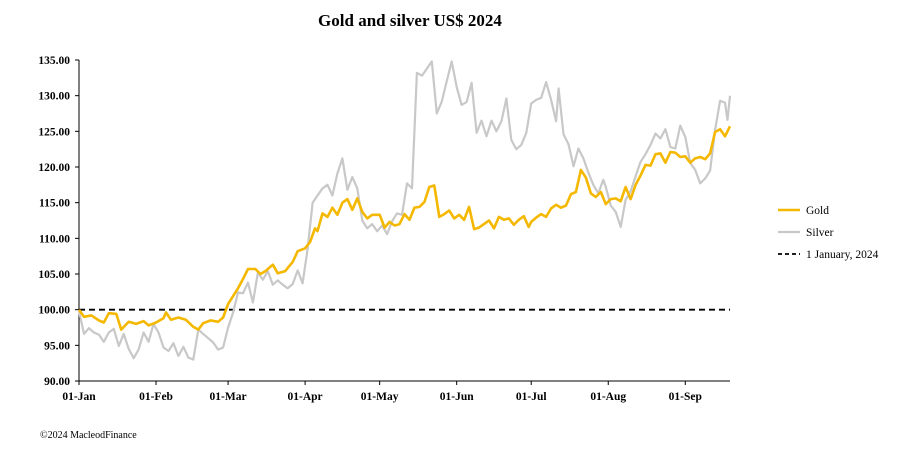 Image resolution: width=902 pixels, height=460 pixels. What do you see at coordinates (817, 211) in the screenshot?
I see `legend-gold-label: Gold` at bounding box center [817, 211].